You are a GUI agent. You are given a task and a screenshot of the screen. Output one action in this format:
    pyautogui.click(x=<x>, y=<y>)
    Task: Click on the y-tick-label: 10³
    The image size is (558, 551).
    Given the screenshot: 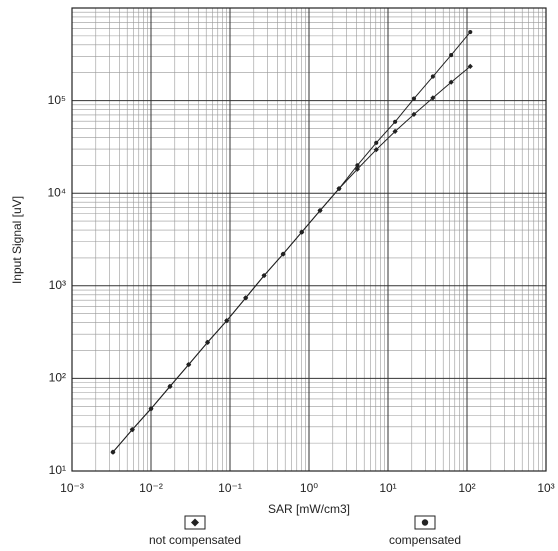 What is the action you would take?
    pyautogui.click(x=57, y=285)
    